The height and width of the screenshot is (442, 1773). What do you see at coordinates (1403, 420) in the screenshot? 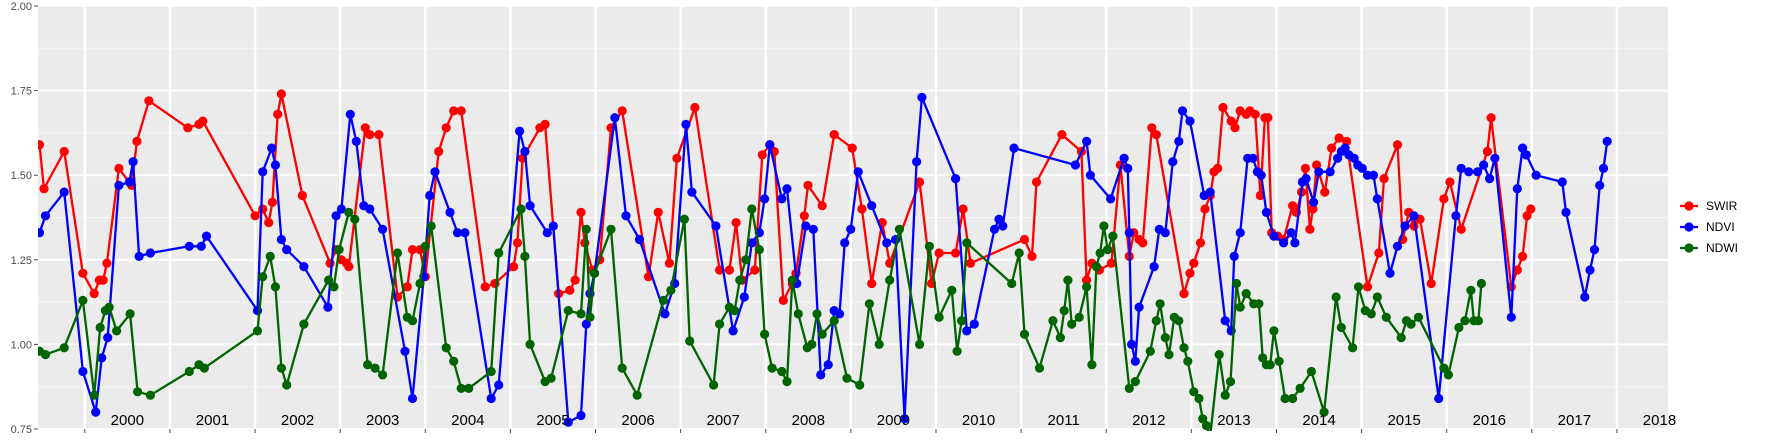
I see `year-label: 2015` at bounding box center [1403, 420].